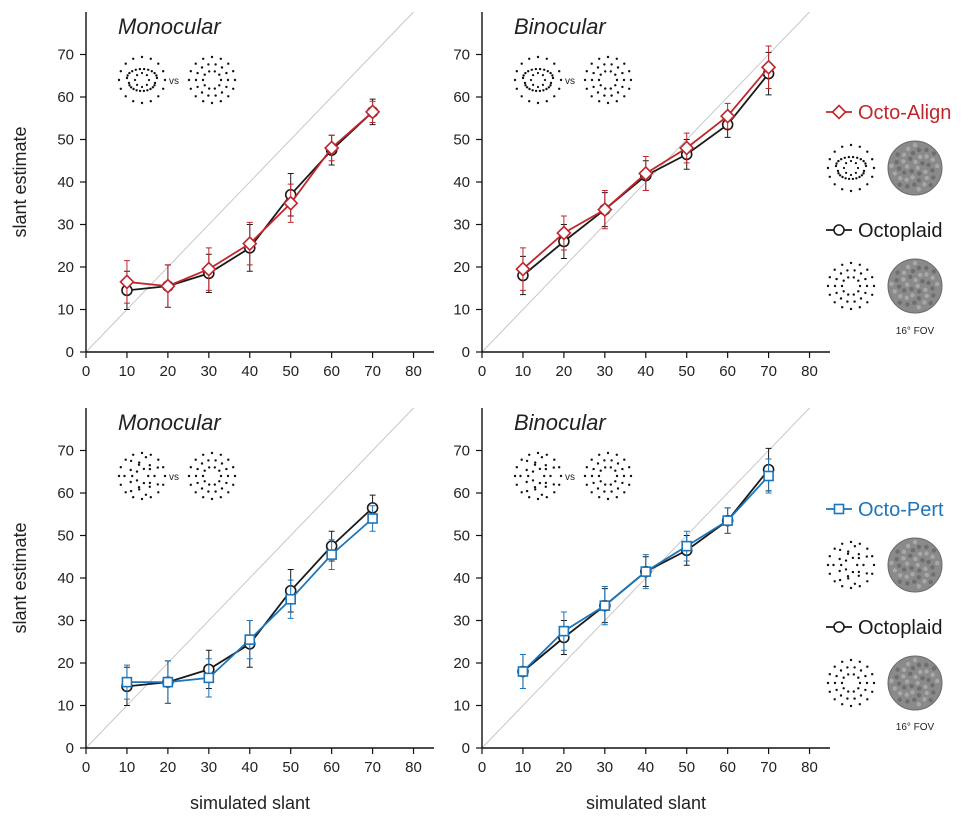 The width and height of the screenshot is (971, 816). What do you see at coordinates (372, 767) in the screenshot?
I see `x-tick-label: 70` at bounding box center [372, 767].